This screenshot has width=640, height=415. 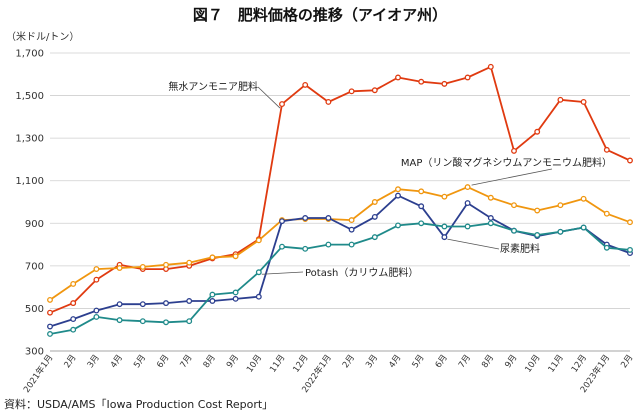 What do you see at coordinates (361, 272) in the screenshot?
I see `series-annotation-label: Potash（カリウム肥料）` at bounding box center [361, 272].